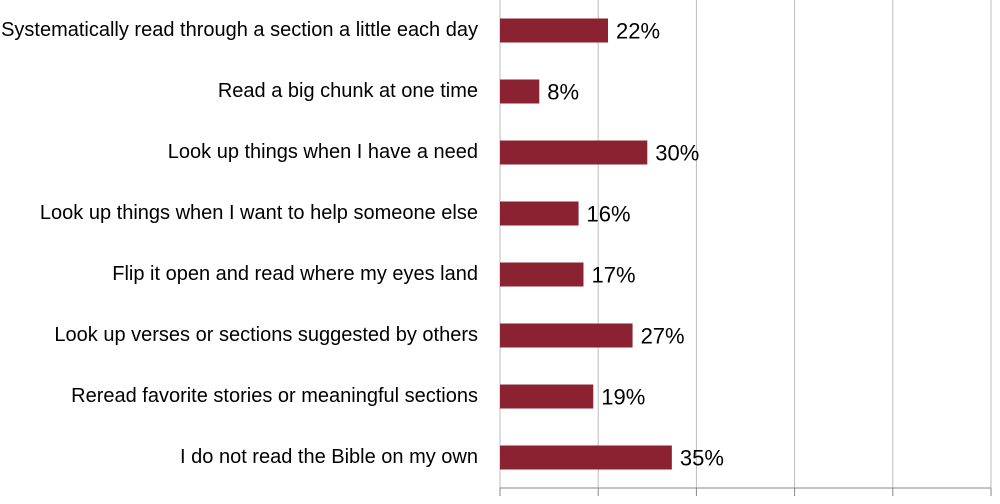 The width and height of the screenshot is (1000, 504). I want to click on value-label: 8%, so click(563, 91).